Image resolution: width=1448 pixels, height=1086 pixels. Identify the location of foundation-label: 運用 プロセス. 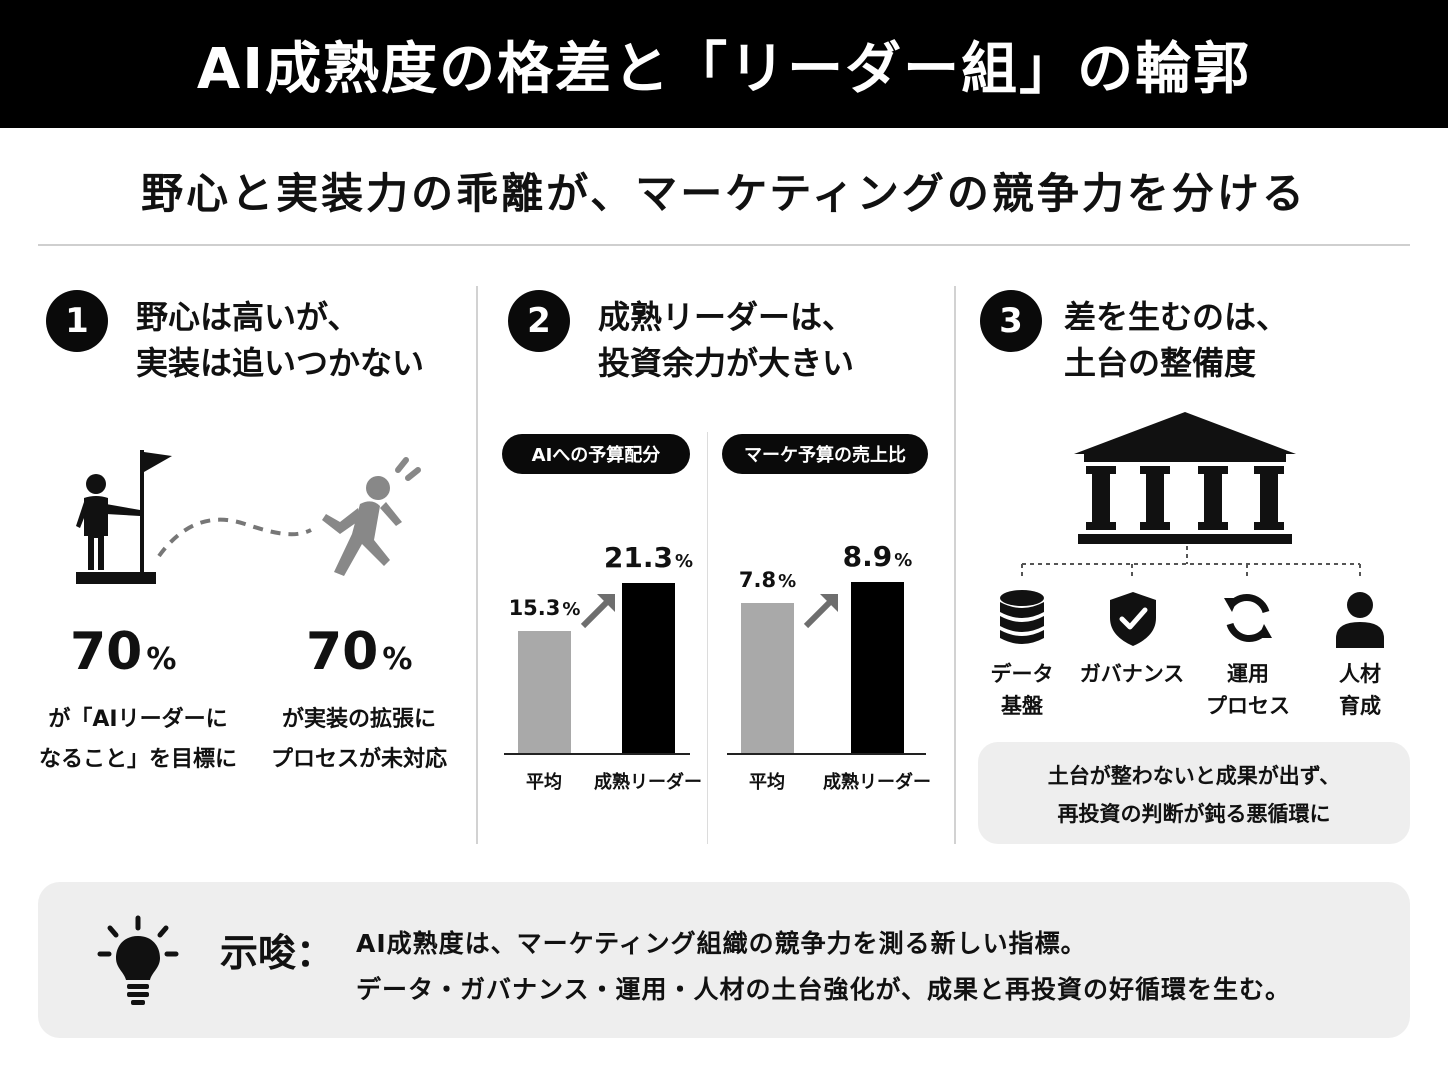
(1248, 690).